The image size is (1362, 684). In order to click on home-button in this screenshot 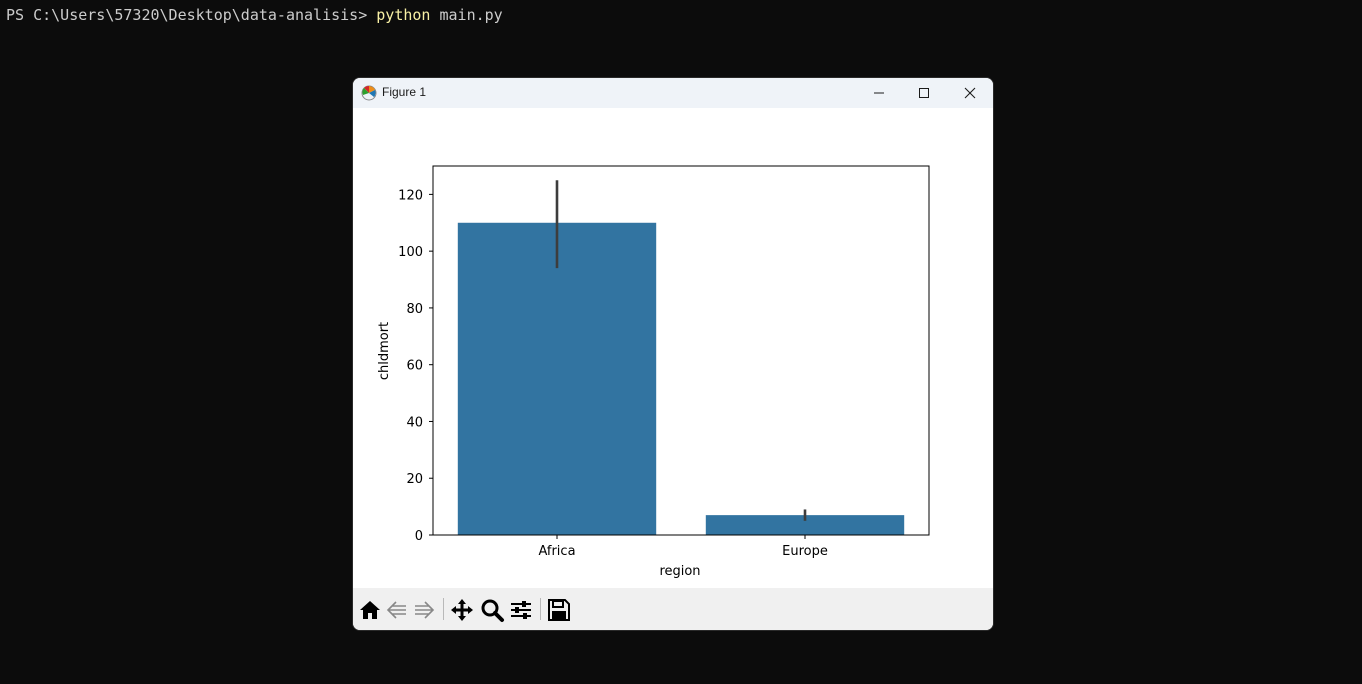, I will do `click(370, 610)`.